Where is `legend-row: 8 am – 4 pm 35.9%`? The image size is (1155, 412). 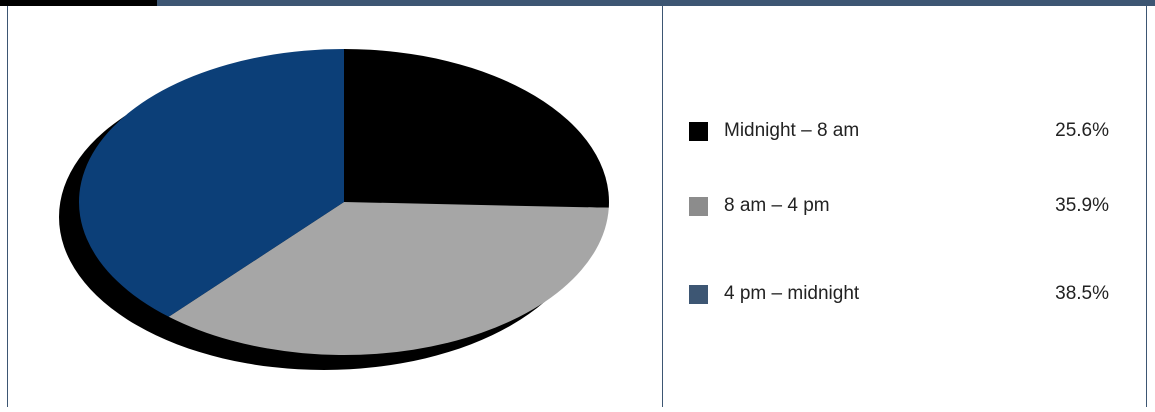
legend-row: 8 am – 4 pm 35.9% is located at coordinates (899, 206).